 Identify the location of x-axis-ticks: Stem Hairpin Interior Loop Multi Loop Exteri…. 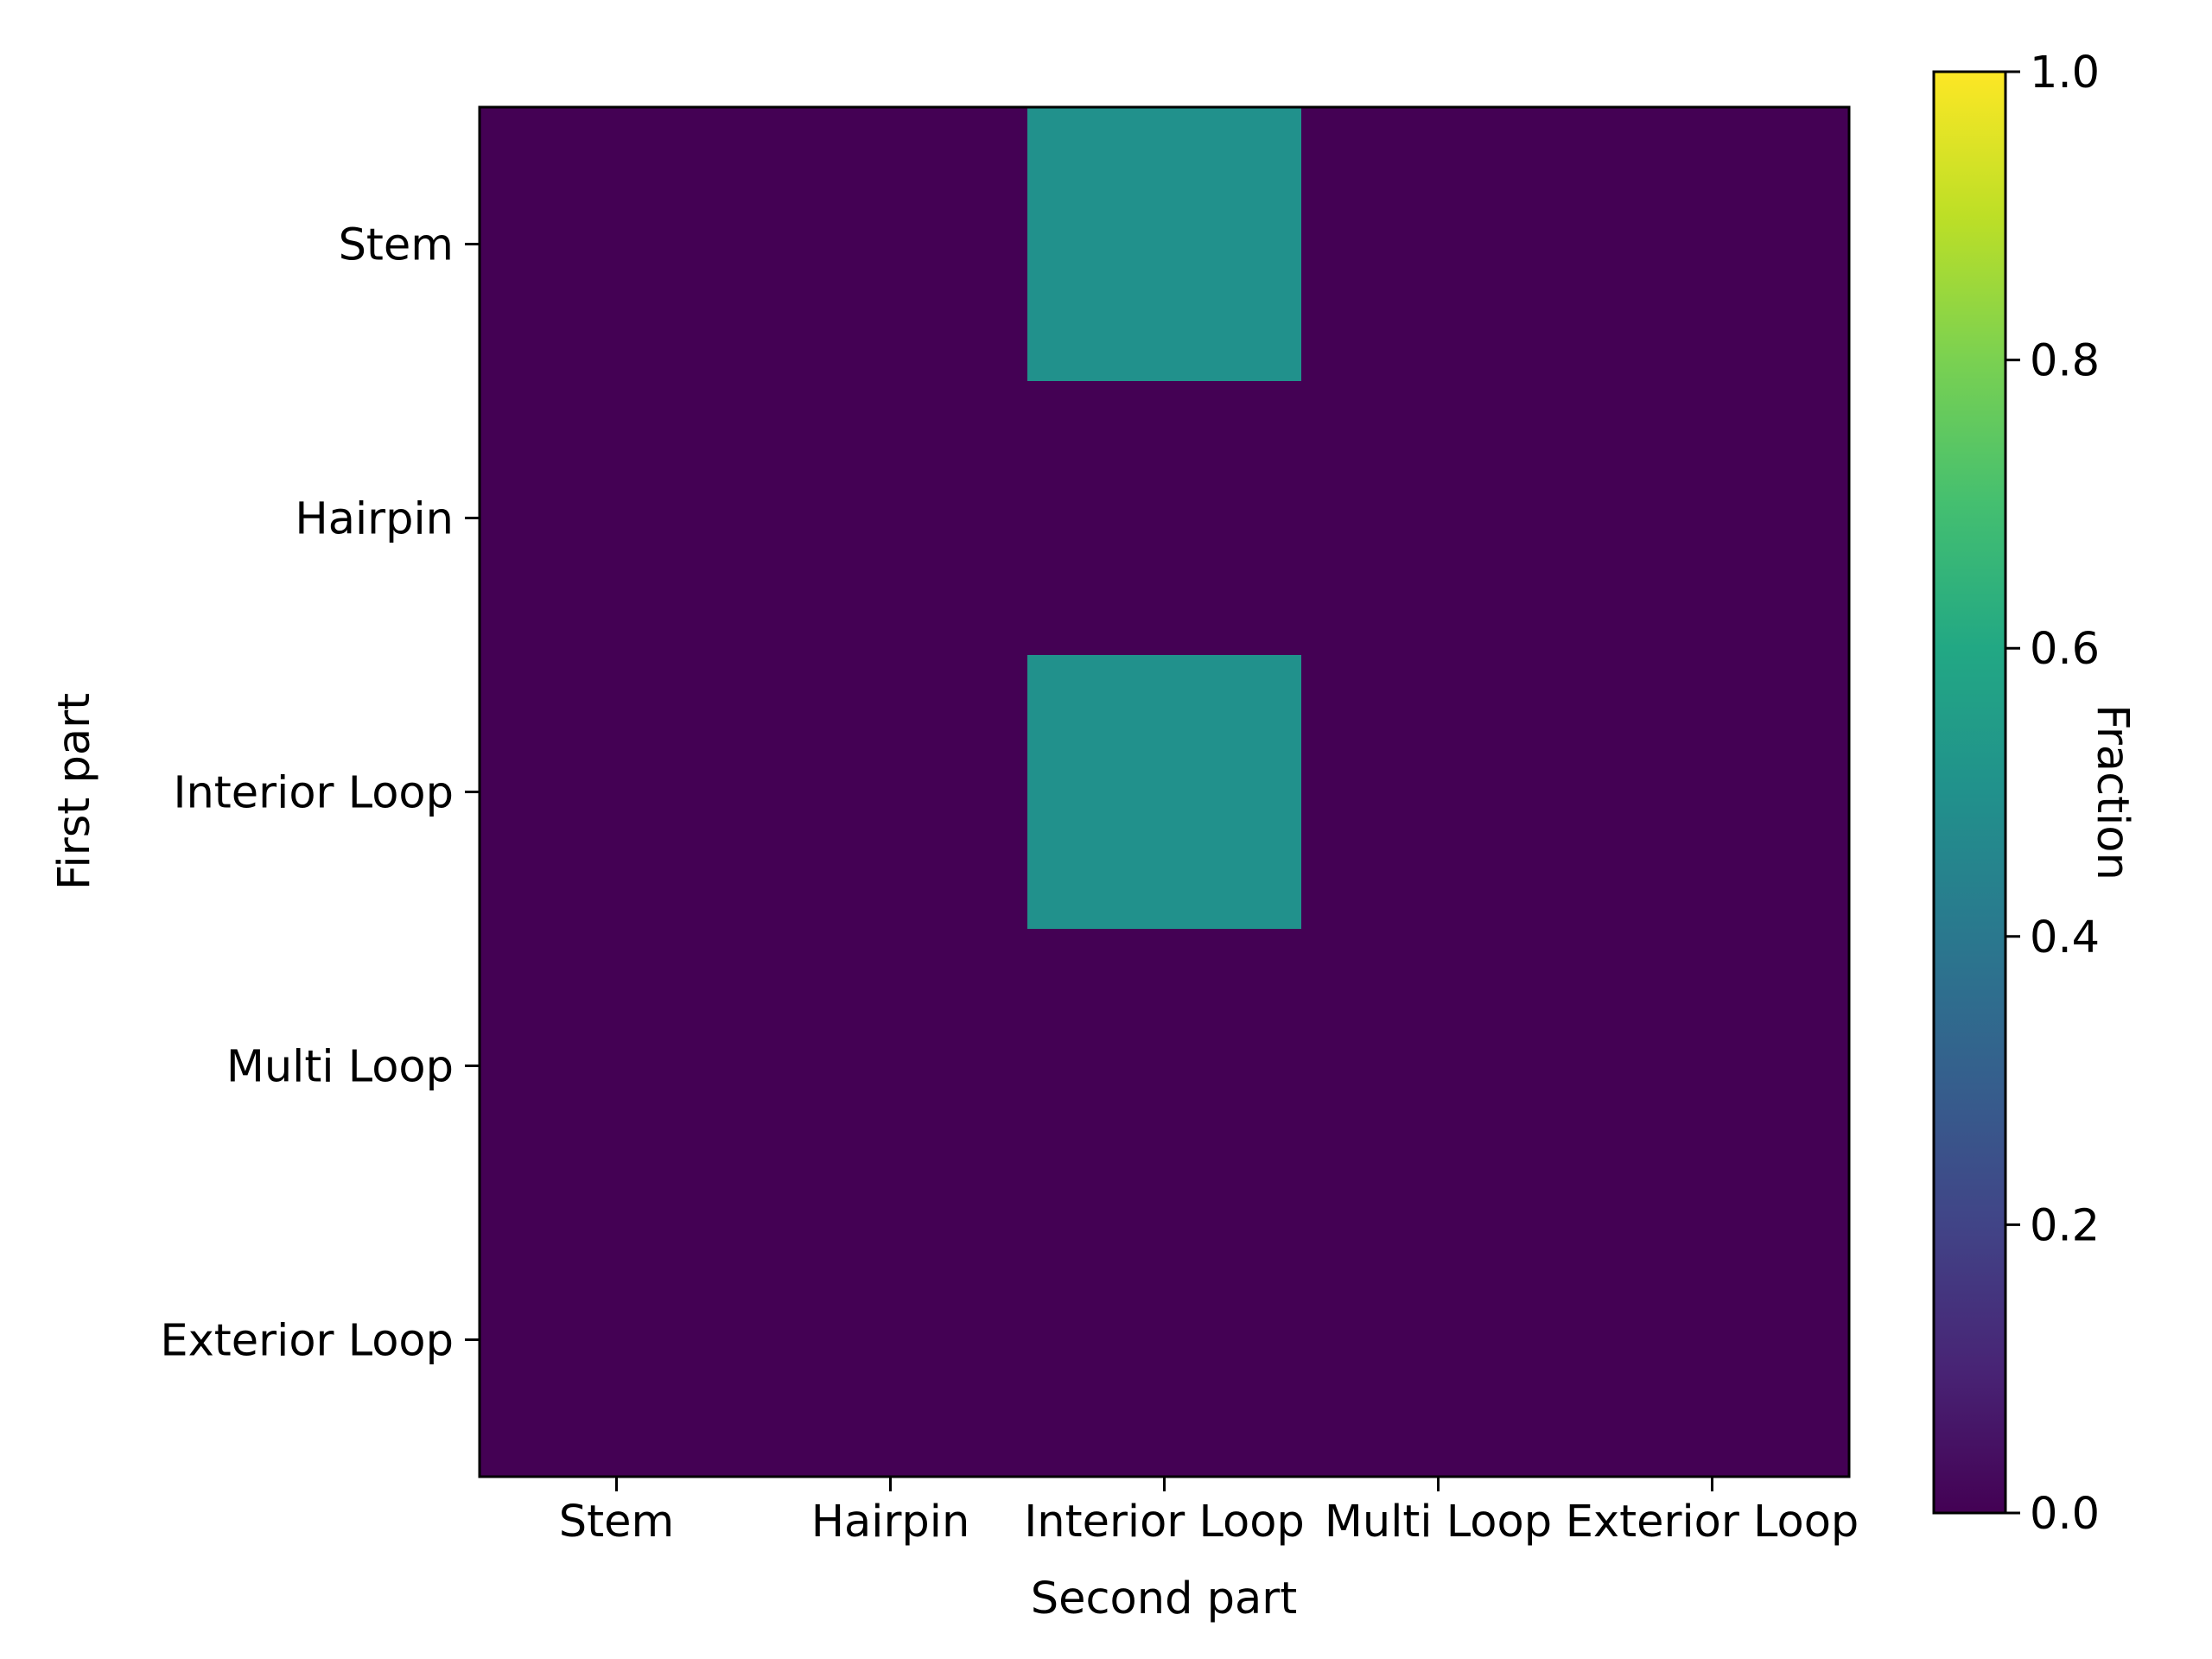
(1209, 1512).